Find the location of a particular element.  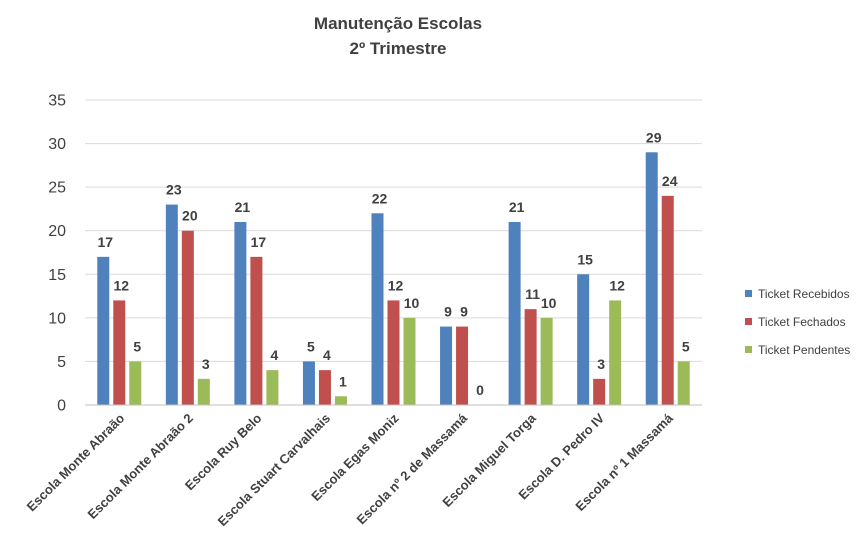

chart-title: Manutenção Escolas is located at coordinates (398, 23).